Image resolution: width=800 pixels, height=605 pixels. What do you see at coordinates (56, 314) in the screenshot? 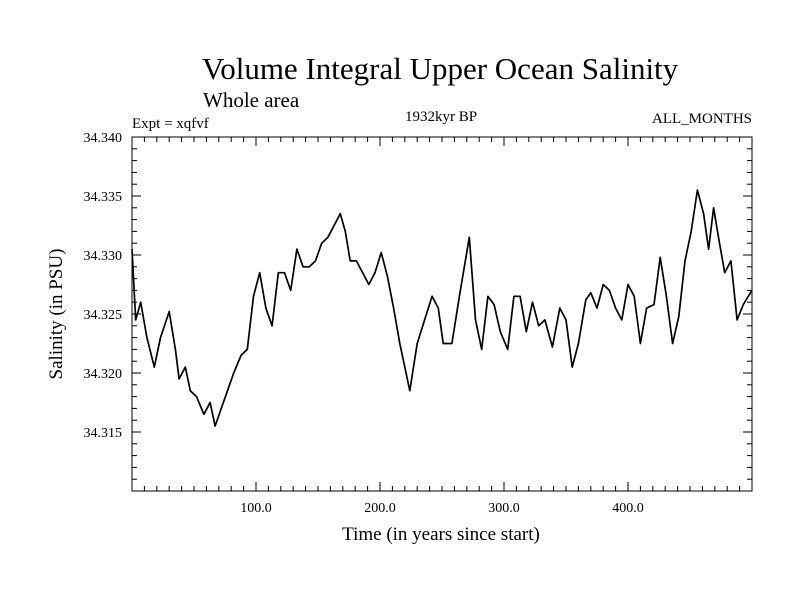
I see `y-axis-label: Salinity (in PSU)` at bounding box center [56, 314].